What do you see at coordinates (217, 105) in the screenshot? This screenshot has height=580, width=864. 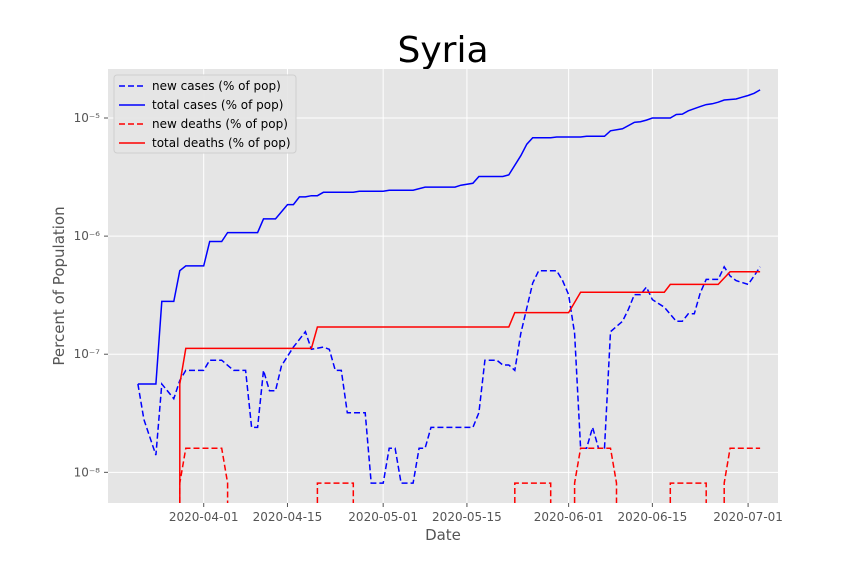 I see `legend-entry-label: total cases (% of pop)` at bounding box center [217, 105].